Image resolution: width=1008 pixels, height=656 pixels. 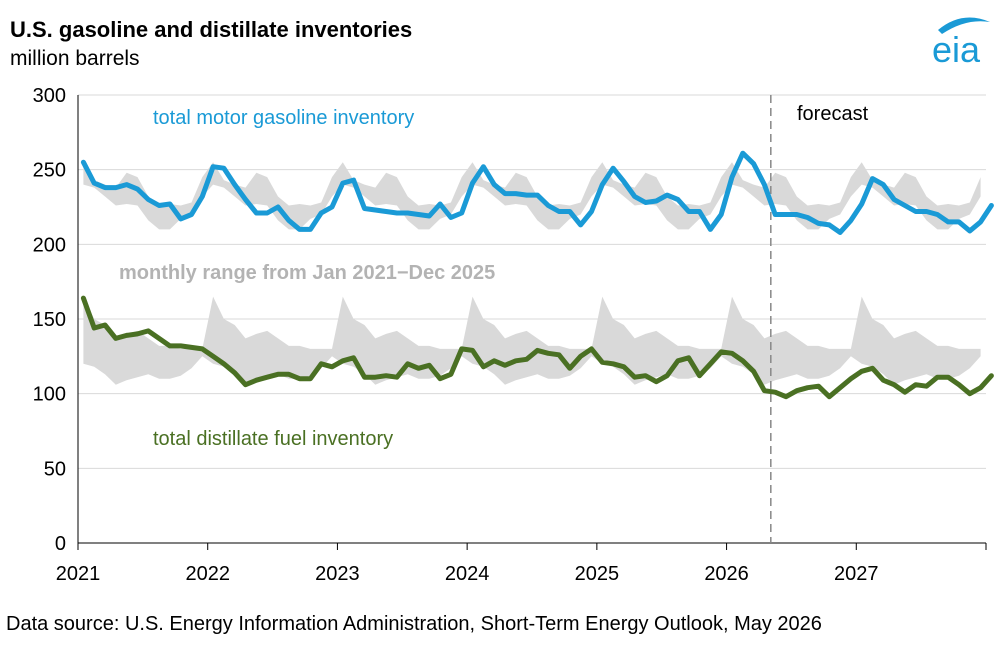 I want to click on gasoline-line, so click(x=537, y=192).